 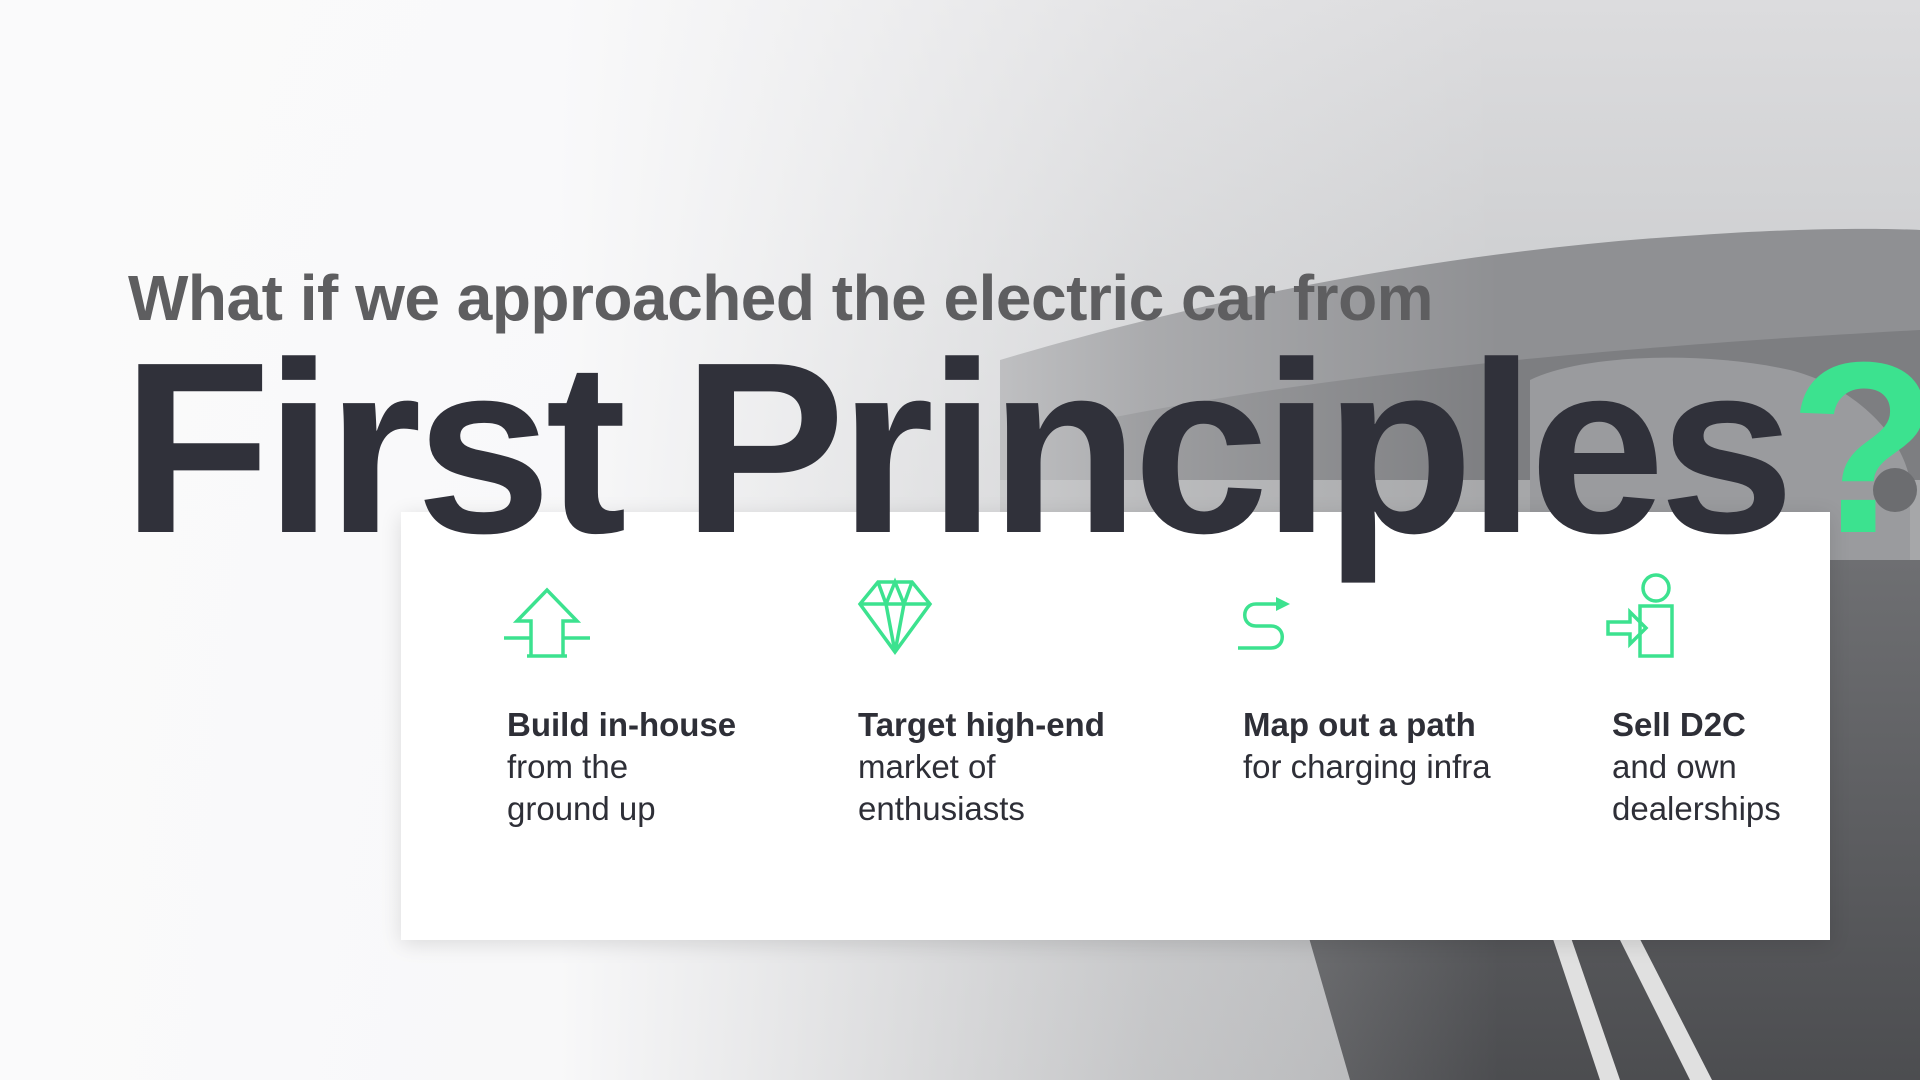 I want to click on feature-target-high-end: Target high-end market of enthusiasts, so click(x=1010, y=698).